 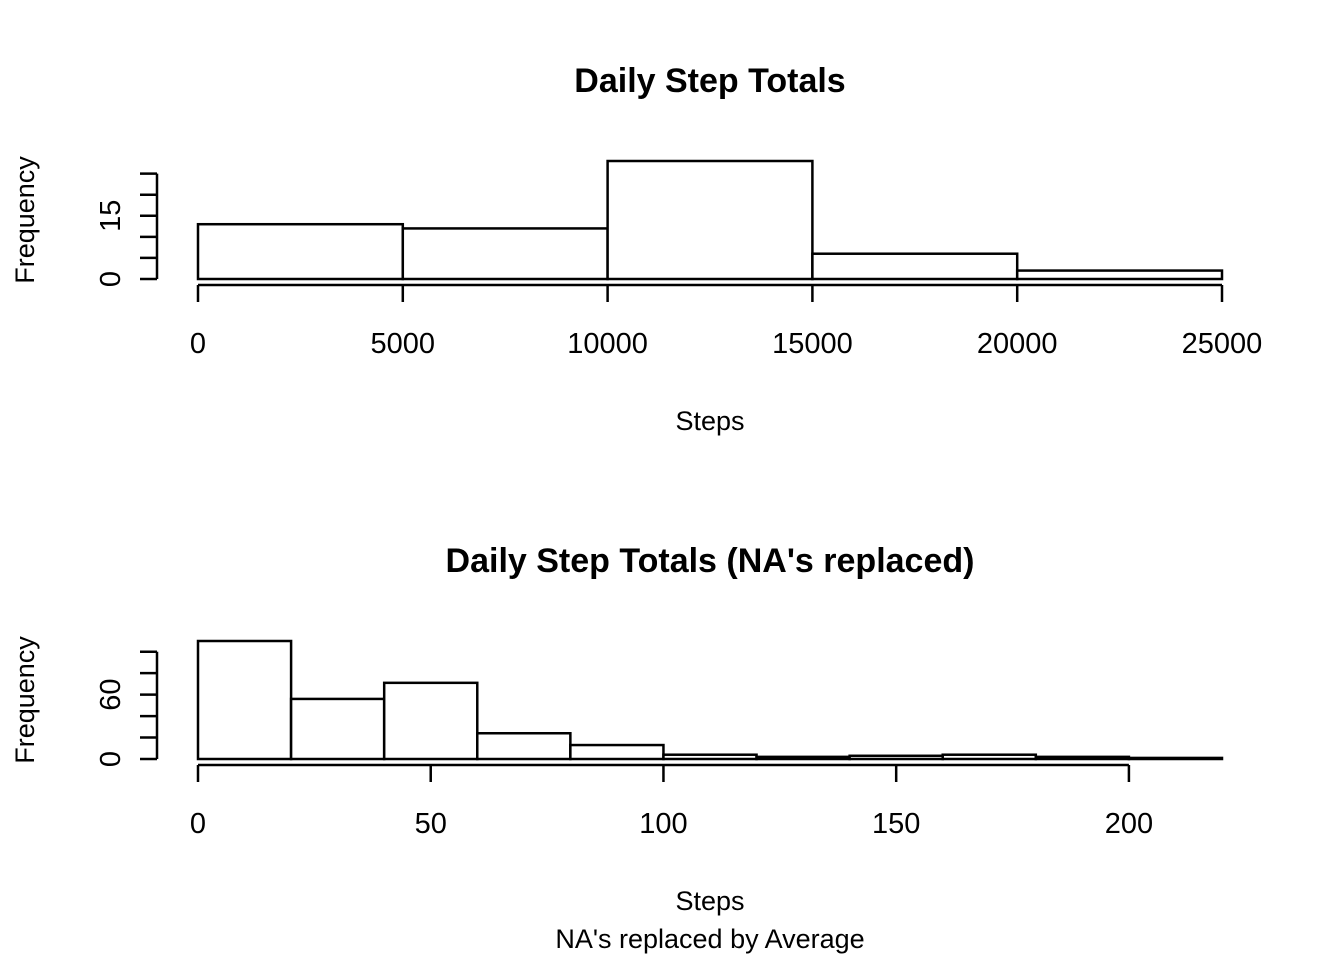 What do you see at coordinates (709, 81) in the screenshot?
I see `chart-title: Daily Step Totals` at bounding box center [709, 81].